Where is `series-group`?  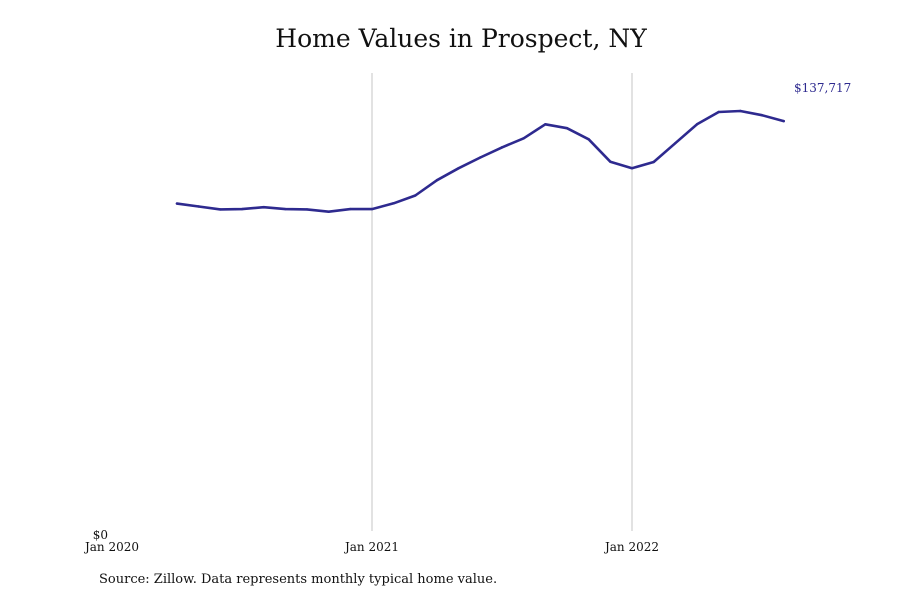 series-group is located at coordinates (480, 161).